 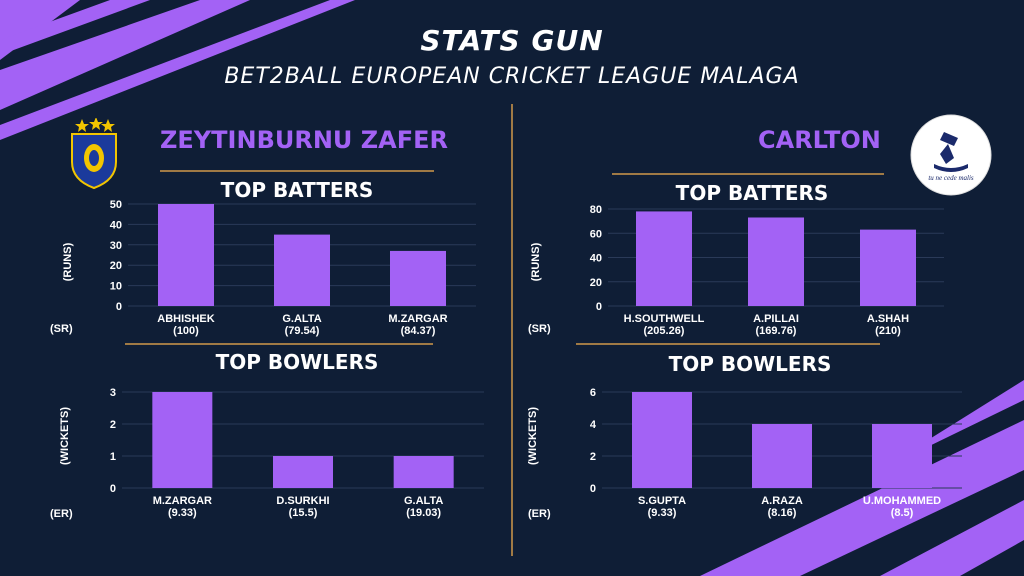 I want to click on y-tick-label: 10, so click(x=116, y=287).